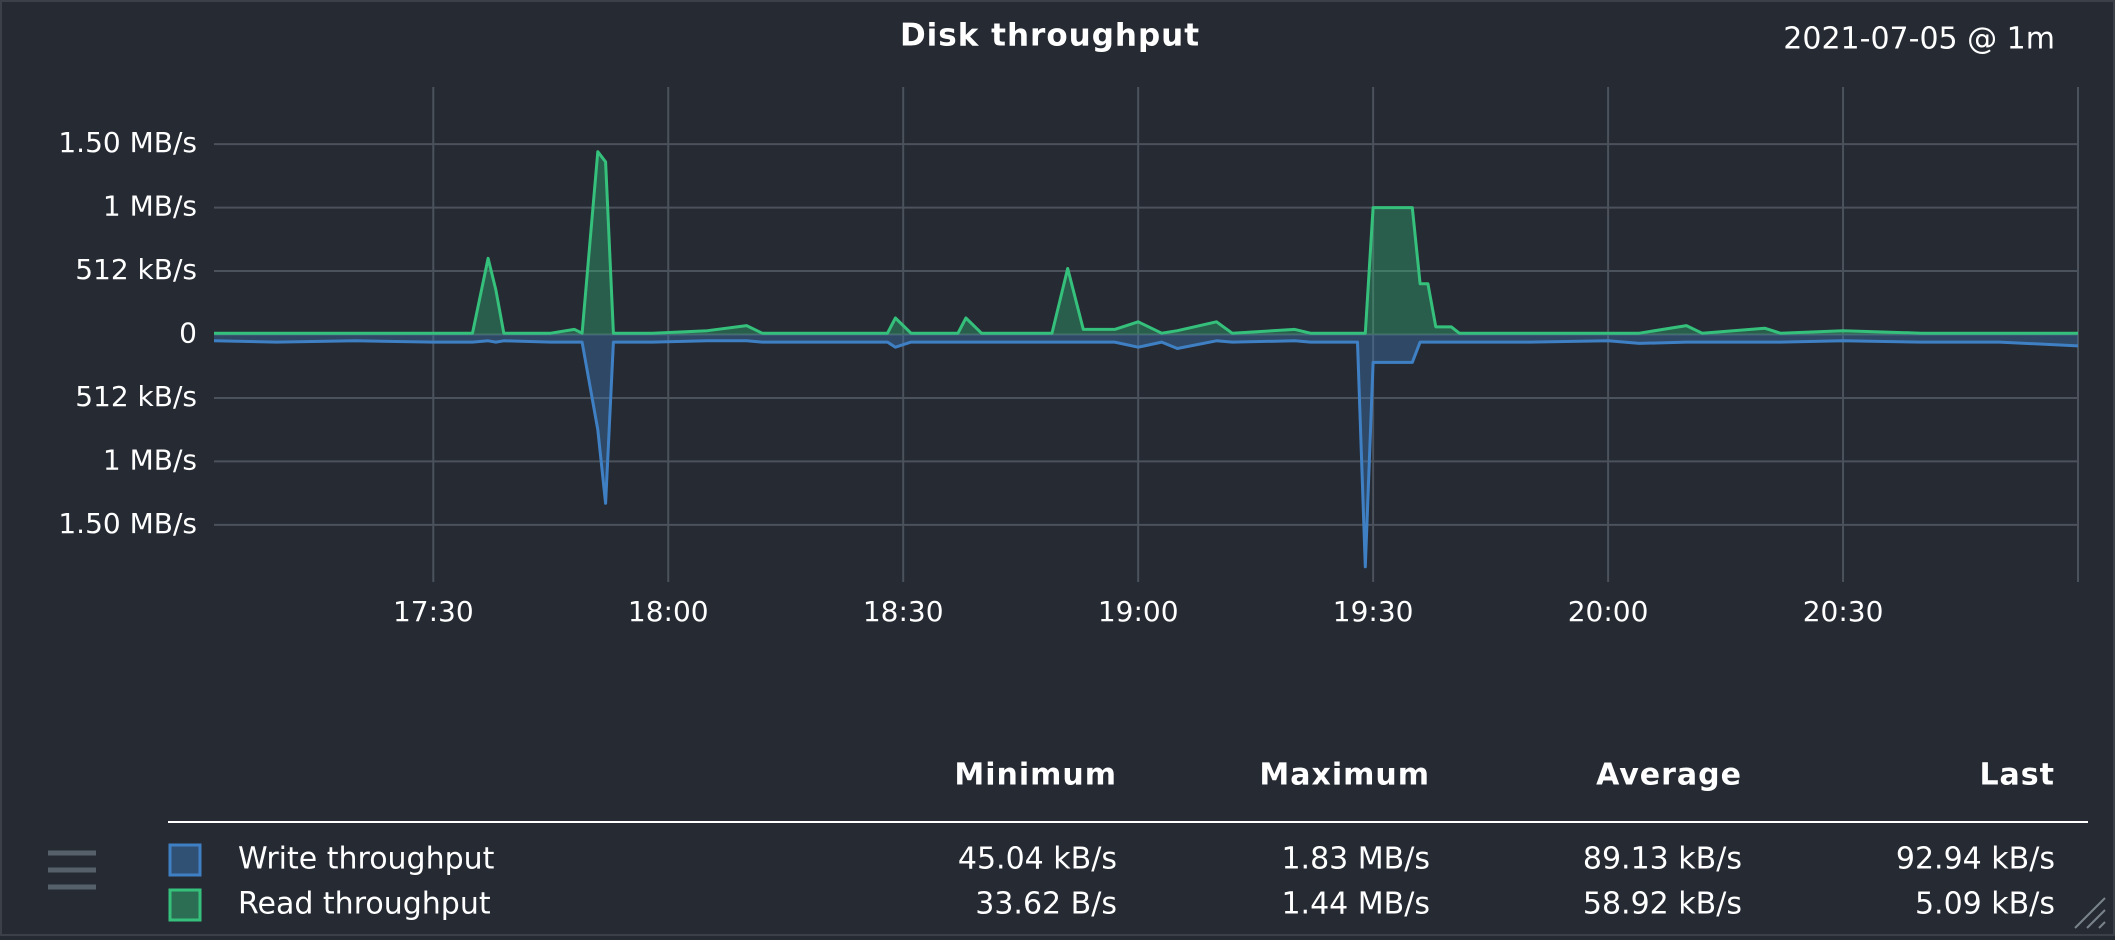  Describe the element at coordinates (1035, 775) in the screenshot. I see `column-header: Minimum` at that location.